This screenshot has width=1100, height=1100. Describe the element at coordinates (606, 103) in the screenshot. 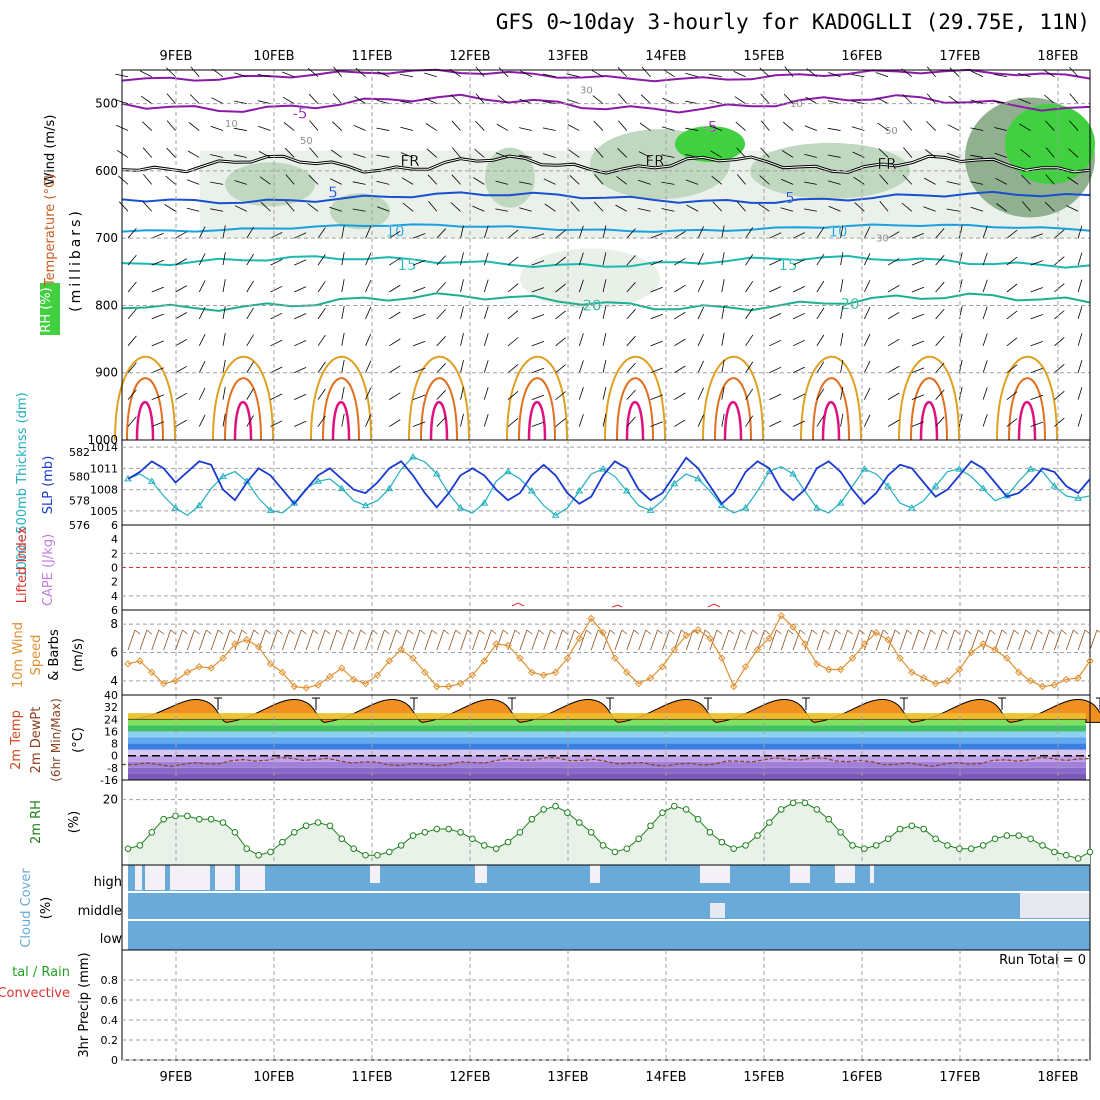

I see `contour-minus5-upper` at that location.